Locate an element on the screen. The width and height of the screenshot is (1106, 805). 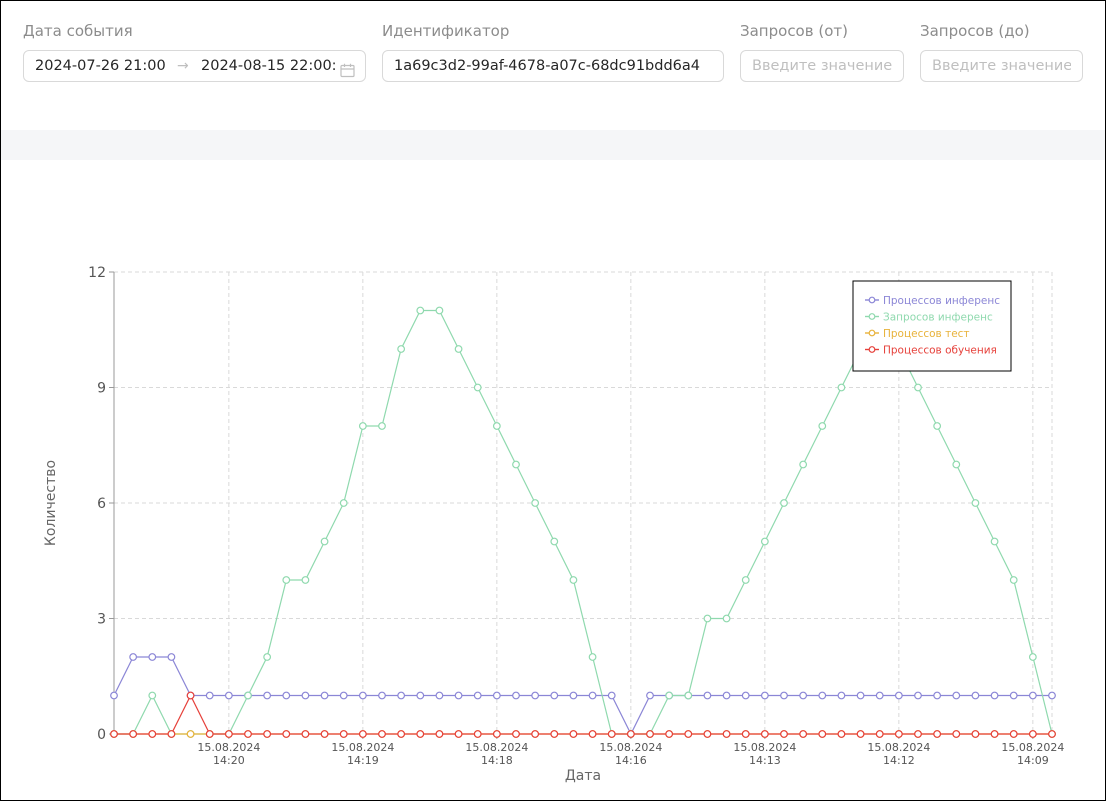
identifier-input: 1a69c3d2-99af-4678-a07c-68dc91bdd6a4 is located at coordinates (553, 66).